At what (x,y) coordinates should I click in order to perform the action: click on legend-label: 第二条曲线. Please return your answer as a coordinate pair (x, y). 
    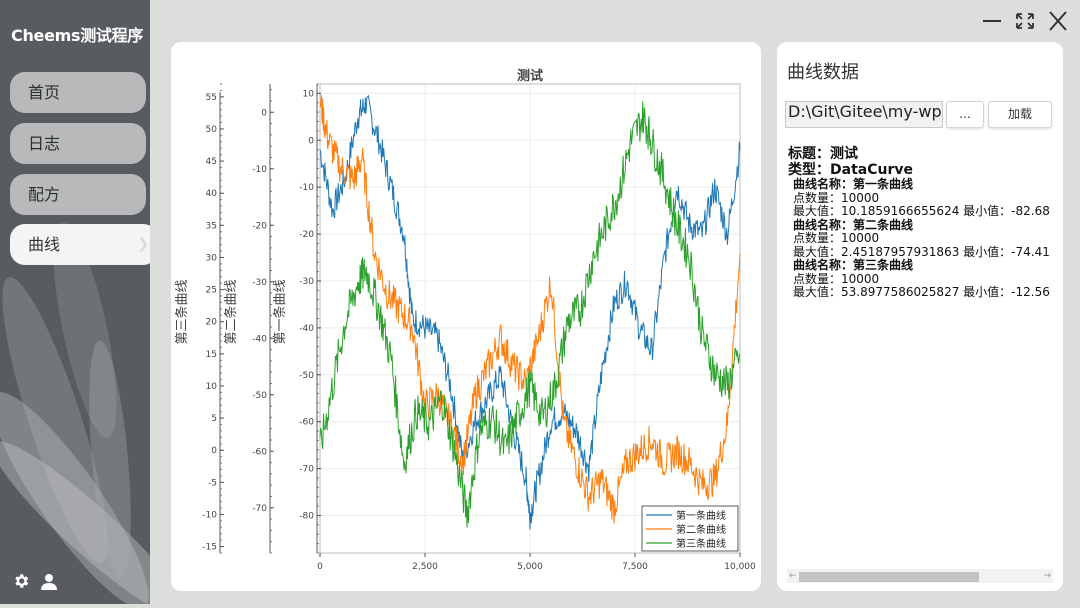
    Looking at the image, I should click on (701, 529).